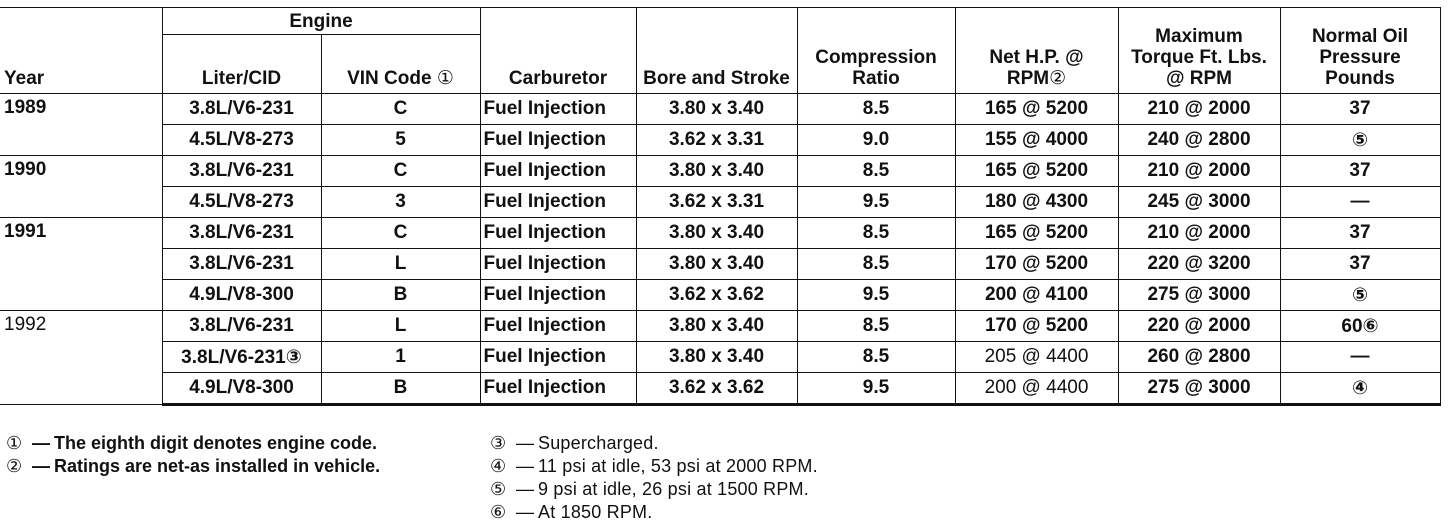 This screenshot has height=530, width=1456. What do you see at coordinates (241, 64) in the screenshot?
I see `header-liter-cid: Liter/CID` at bounding box center [241, 64].